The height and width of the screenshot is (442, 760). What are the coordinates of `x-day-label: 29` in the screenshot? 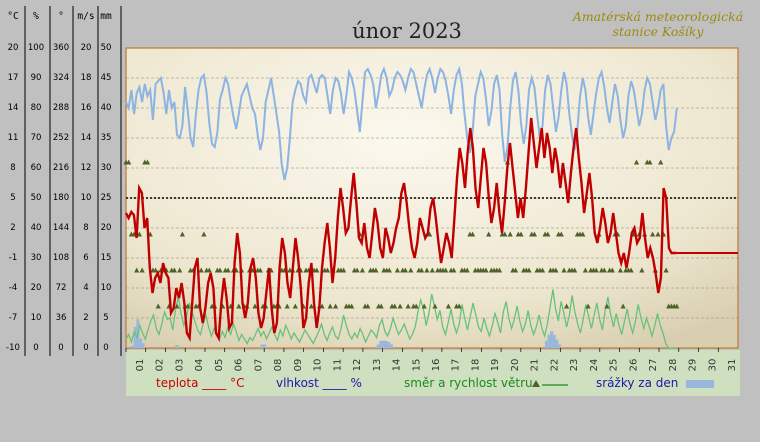 It's located at (693, 365).